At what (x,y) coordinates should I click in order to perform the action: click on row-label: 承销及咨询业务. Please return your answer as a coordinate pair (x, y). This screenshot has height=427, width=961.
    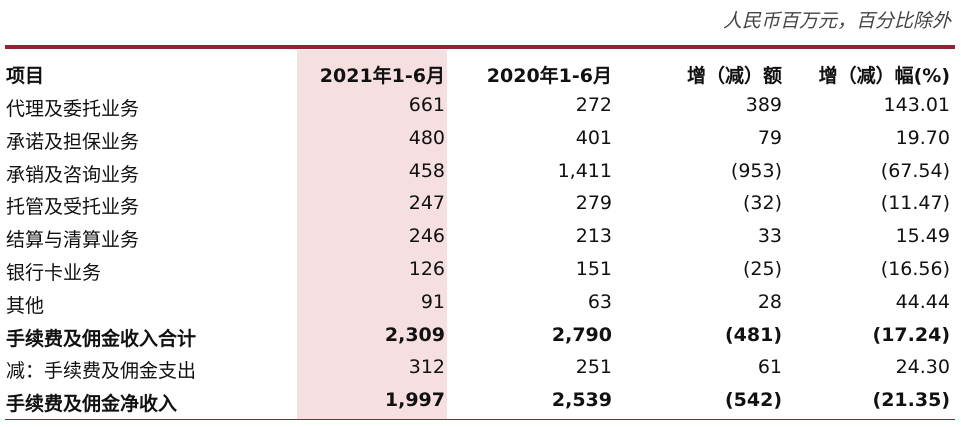
    Looking at the image, I should click on (73, 174).